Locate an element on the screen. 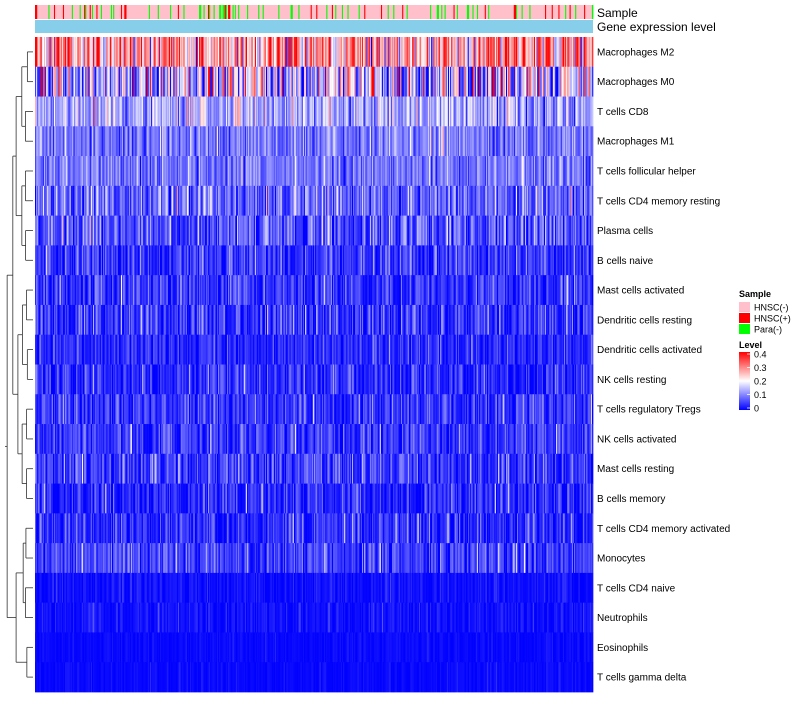 This screenshot has height=705, width=800. row-dendrogram is located at coordinates (19, 364).